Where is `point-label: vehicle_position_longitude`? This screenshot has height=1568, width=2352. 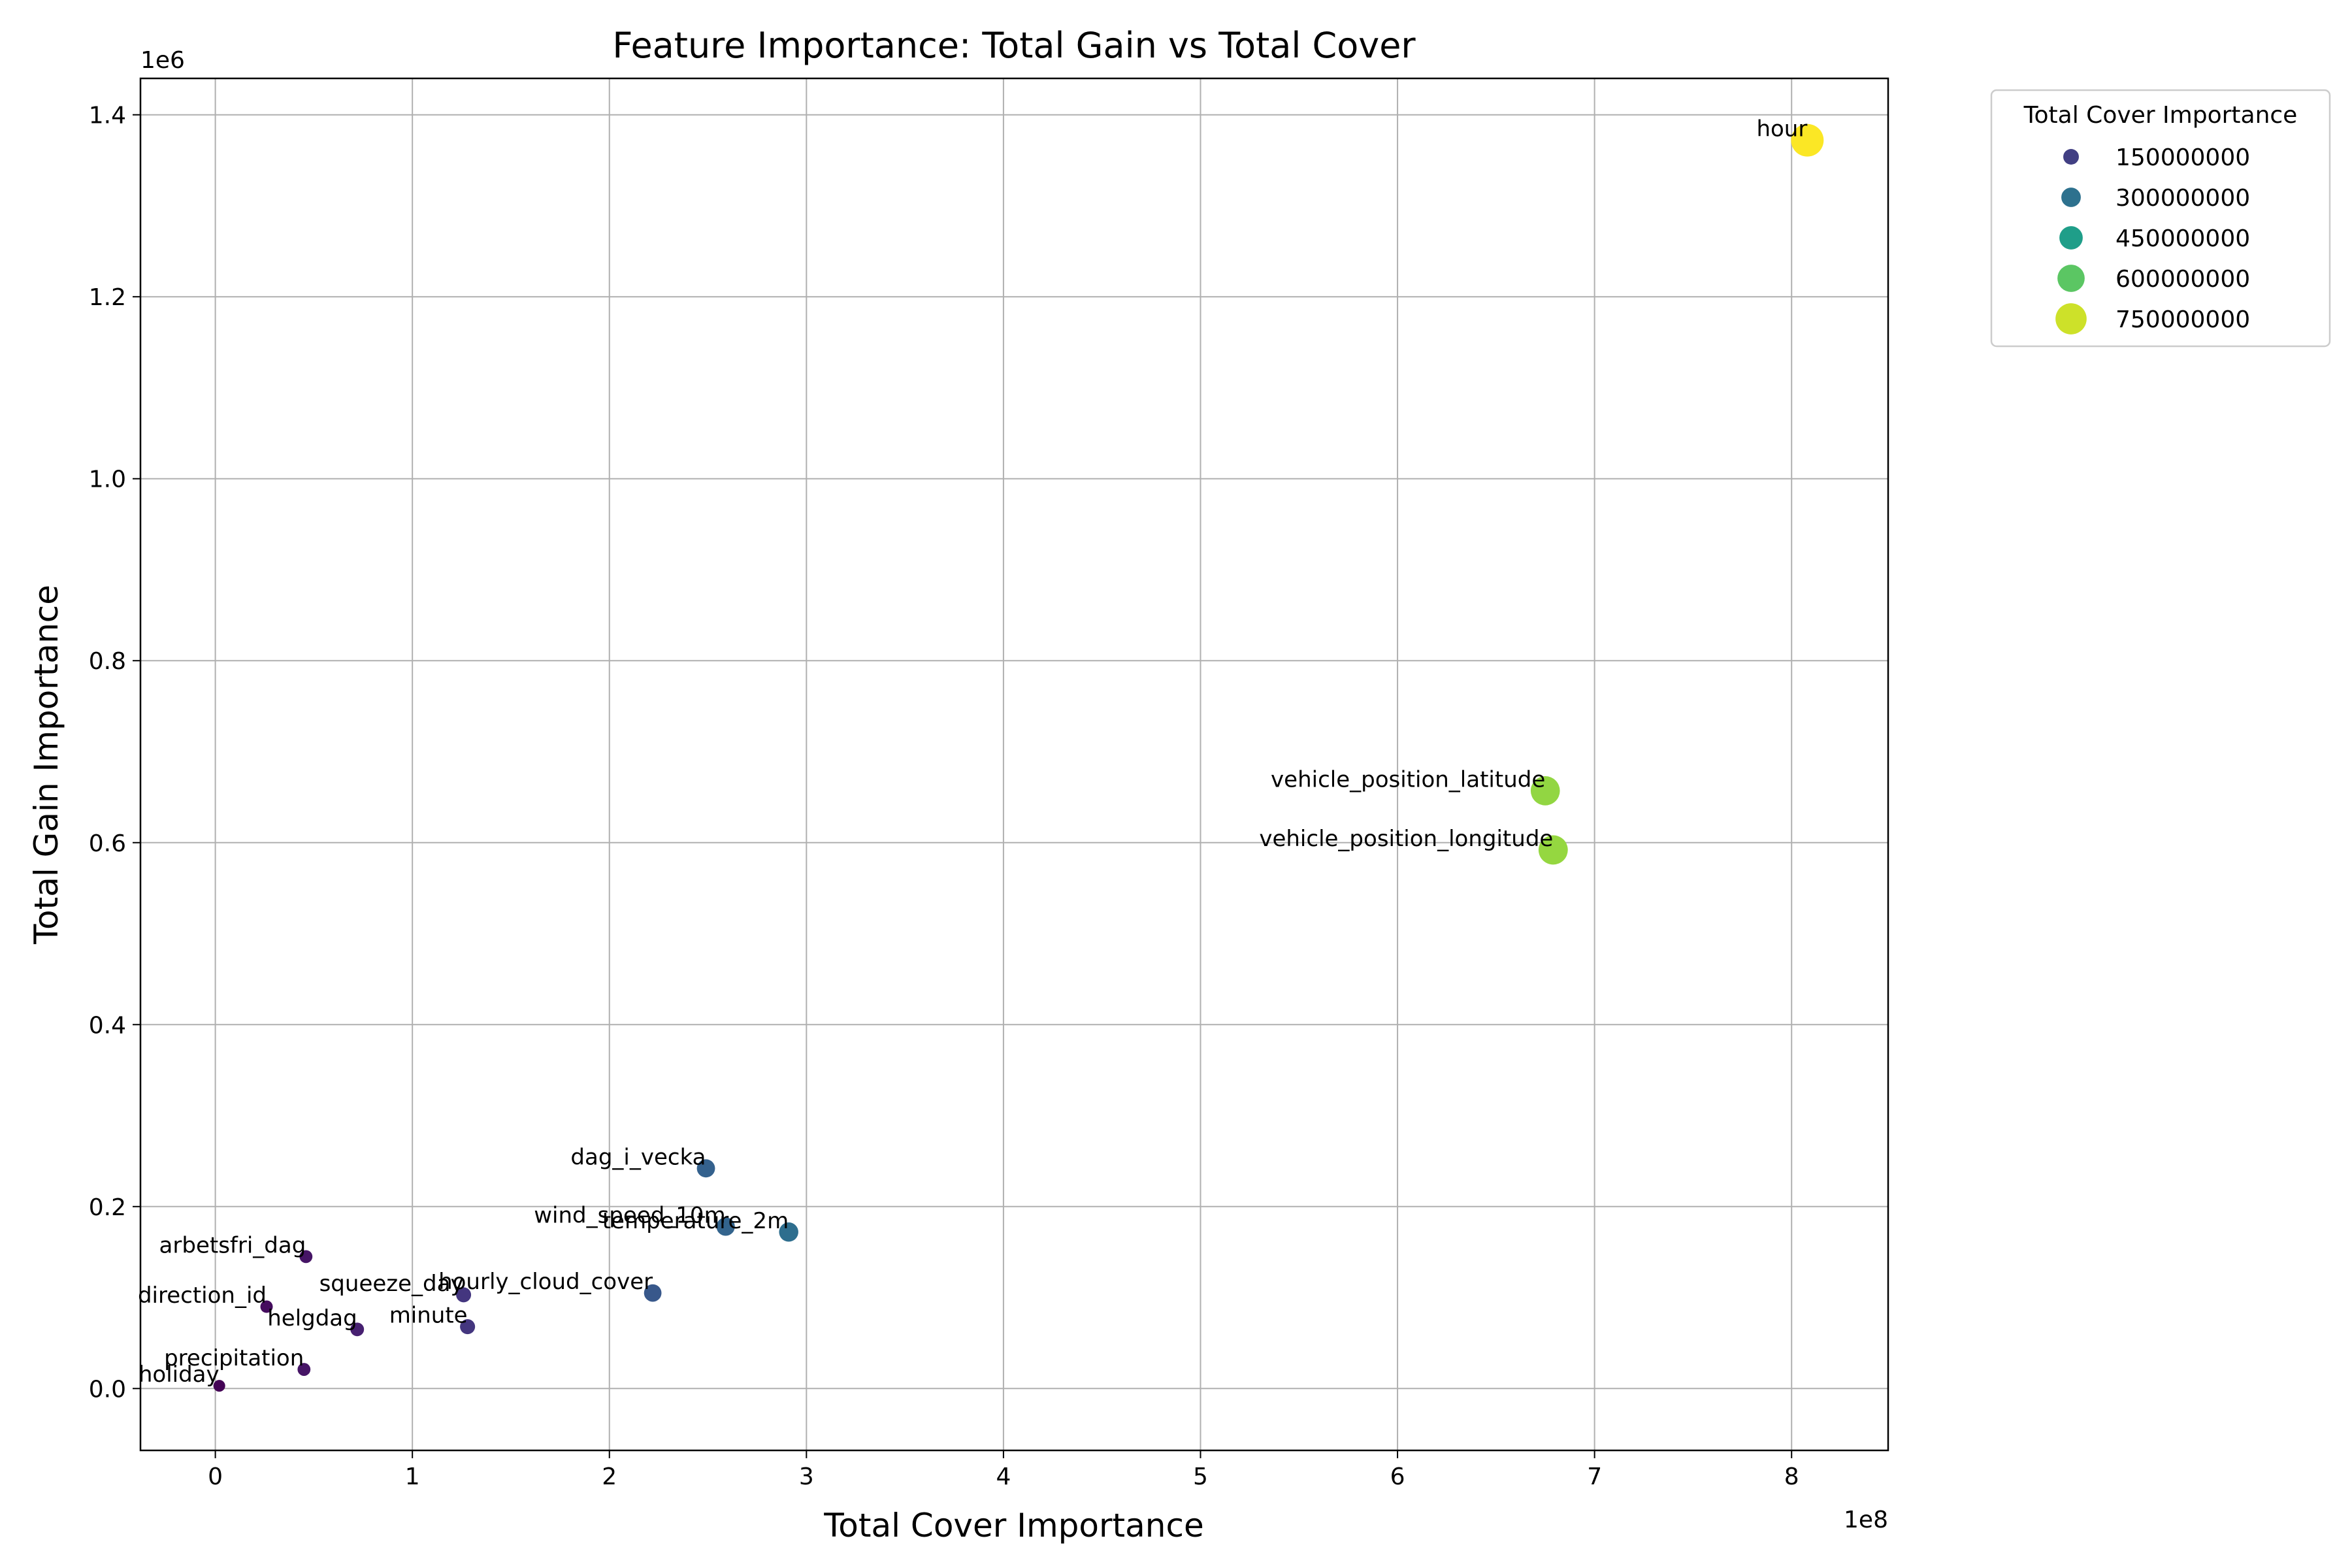
point-label: vehicle_position_longitude is located at coordinates (1406, 839).